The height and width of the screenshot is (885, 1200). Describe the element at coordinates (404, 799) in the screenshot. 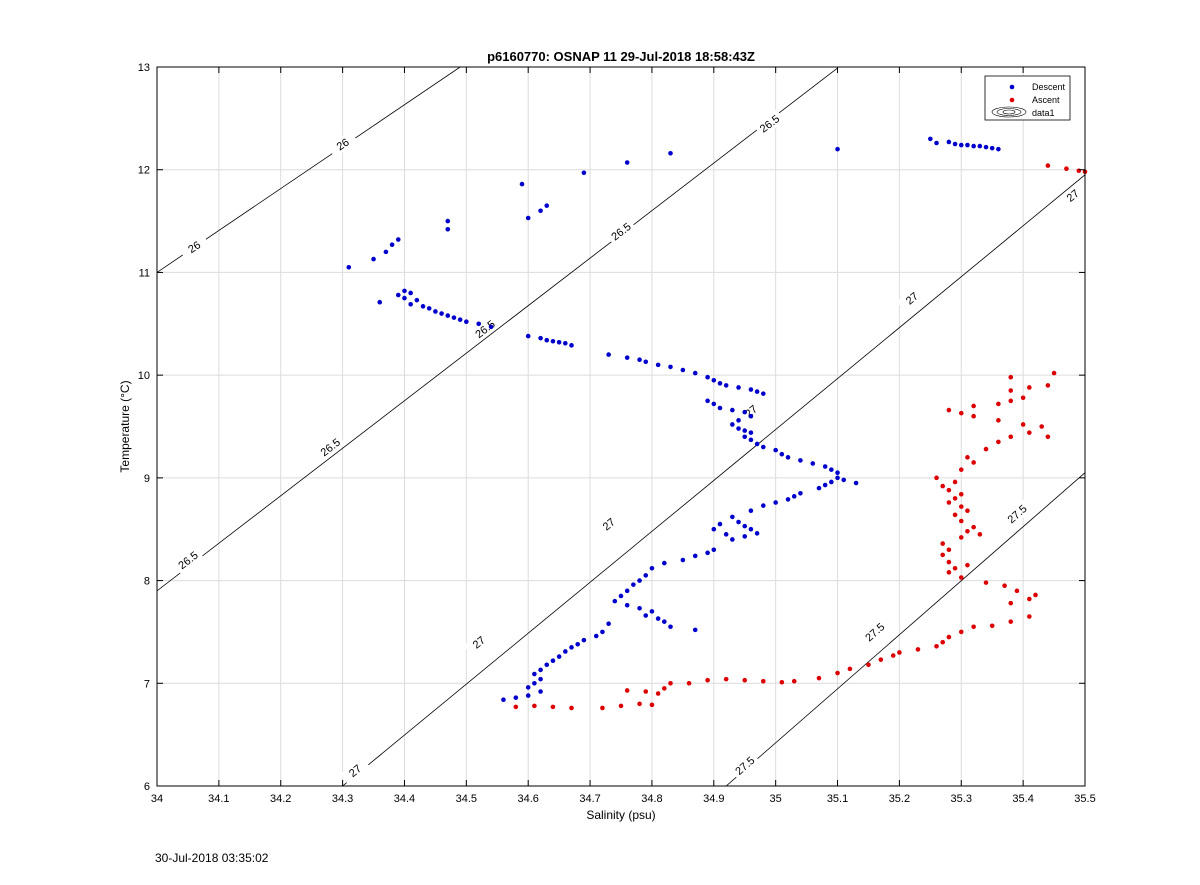

I see `x-tick-label: 34.4` at that location.